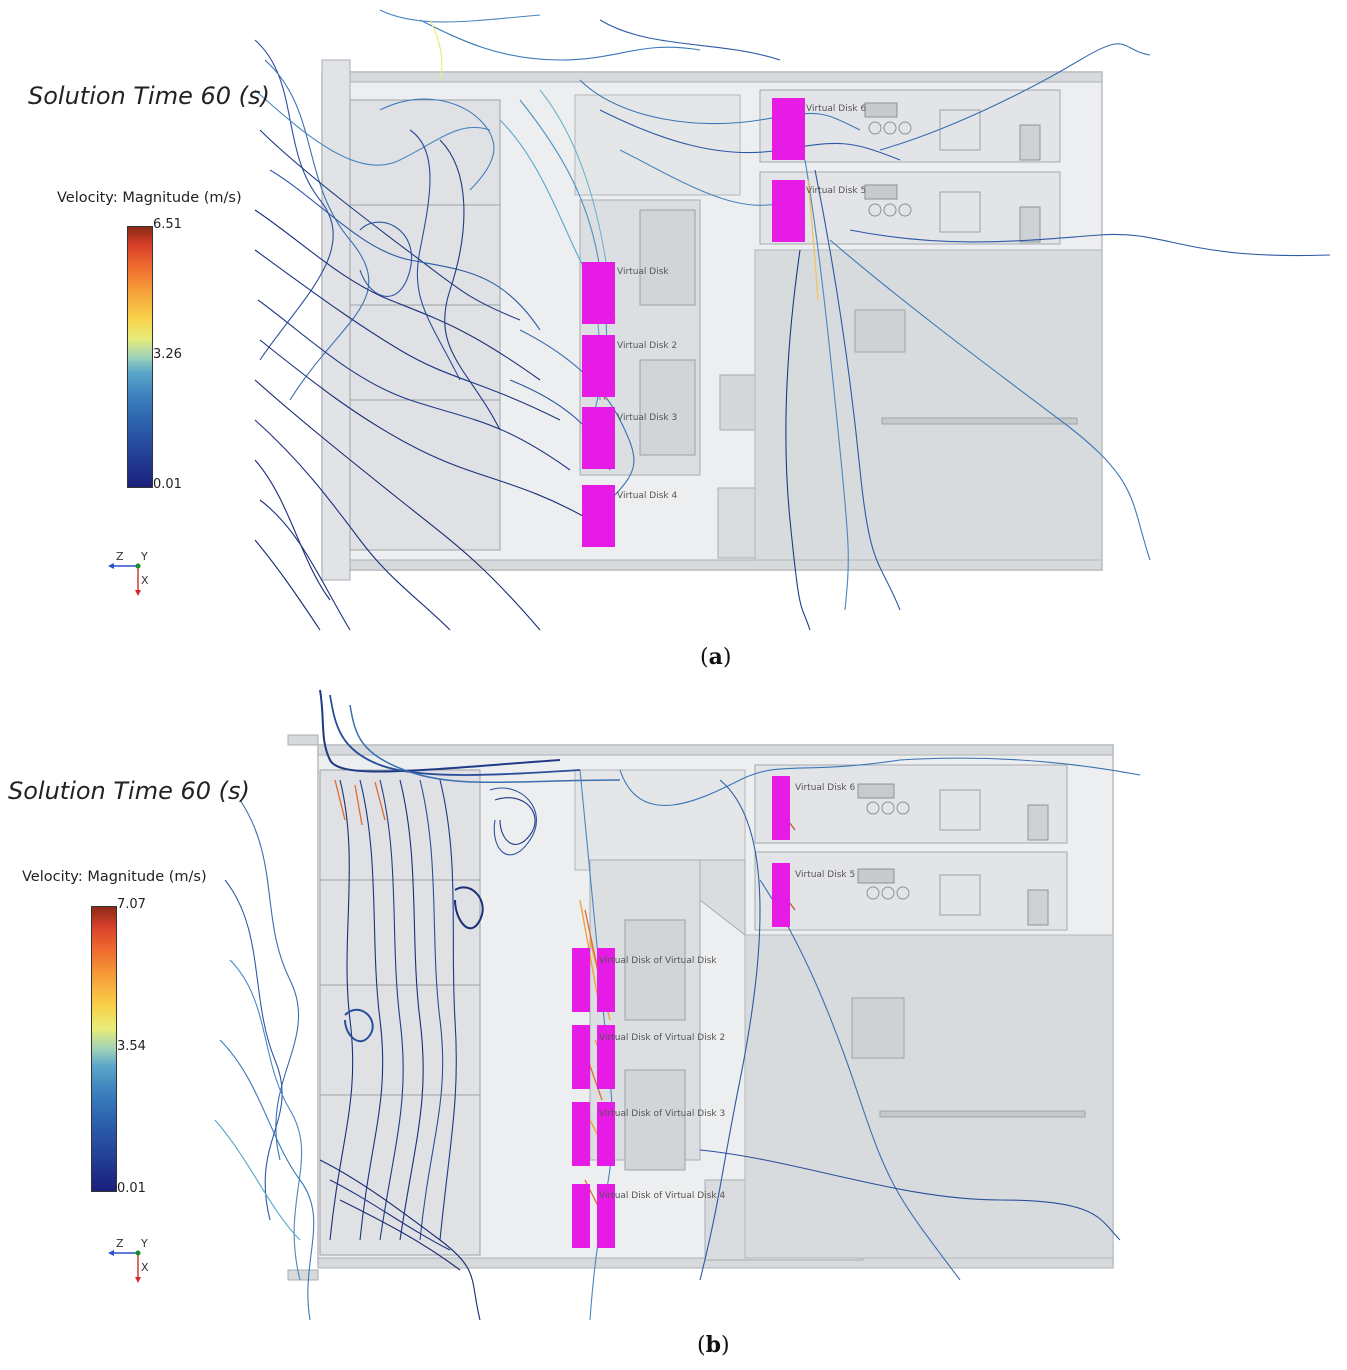 This screenshot has height=1370, width=1347. What do you see at coordinates (647, 418) in the screenshot?
I see `disk-label-3-a: Virtual Disk 3` at bounding box center [647, 418].